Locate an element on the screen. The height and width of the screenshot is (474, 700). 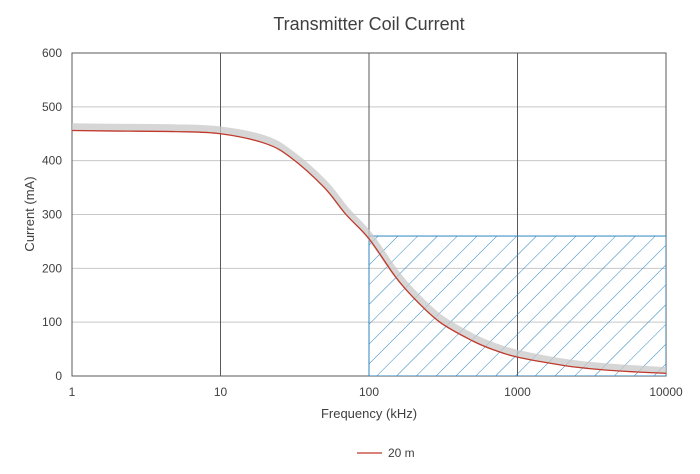
y-tick-label: 100 is located at coordinates (52, 322).